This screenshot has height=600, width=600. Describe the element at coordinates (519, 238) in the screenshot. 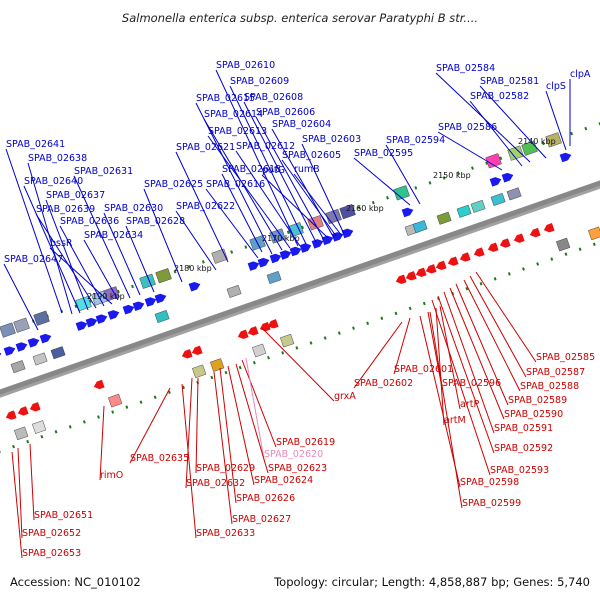

I see `reverse-gene-20-shape` at that location.